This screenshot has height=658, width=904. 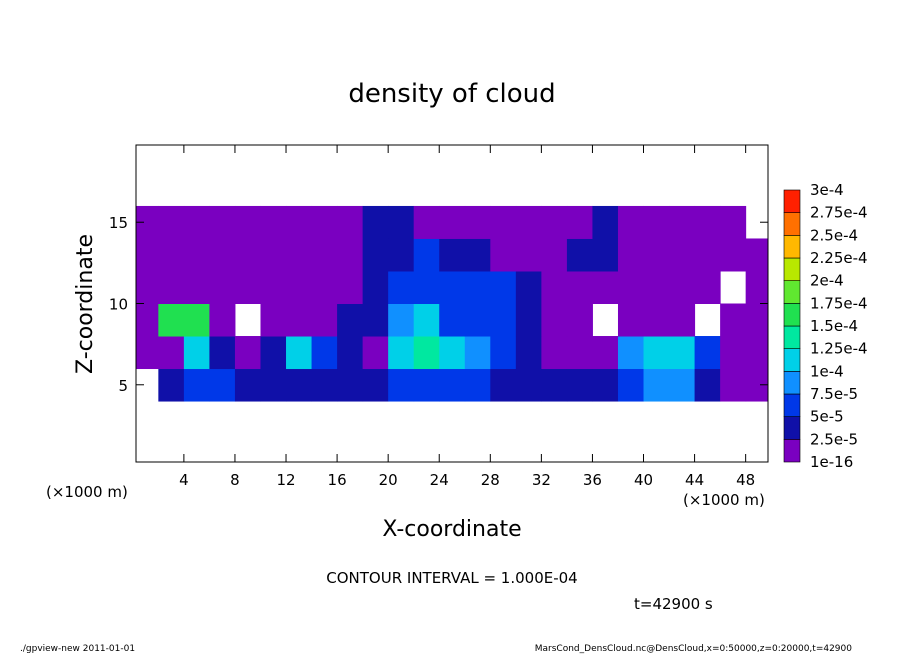 I want to click on colorbar-label: 2.75e-4, so click(x=839, y=213).